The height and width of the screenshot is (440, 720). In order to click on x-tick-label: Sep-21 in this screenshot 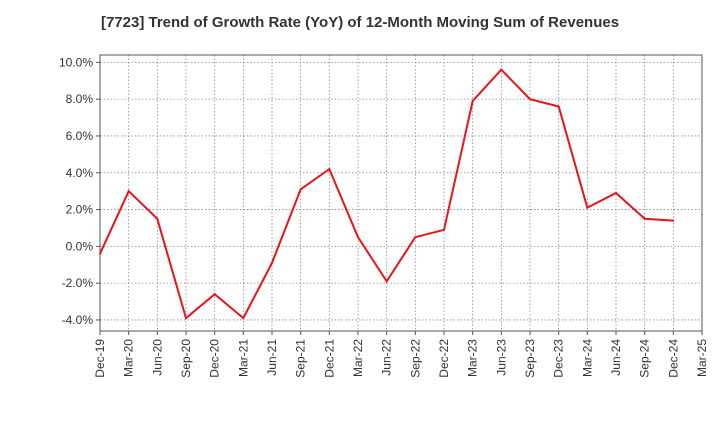, I will do `click(301, 358)`.